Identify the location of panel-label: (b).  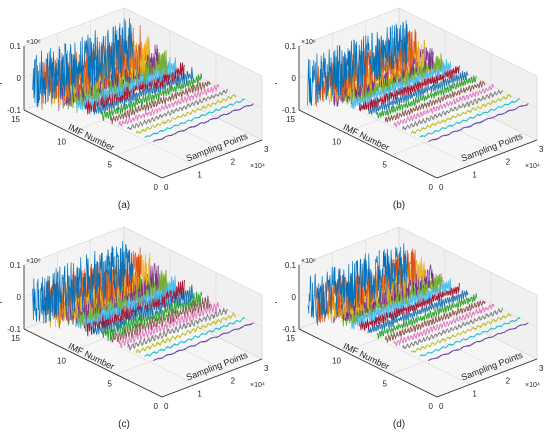
(399, 205).